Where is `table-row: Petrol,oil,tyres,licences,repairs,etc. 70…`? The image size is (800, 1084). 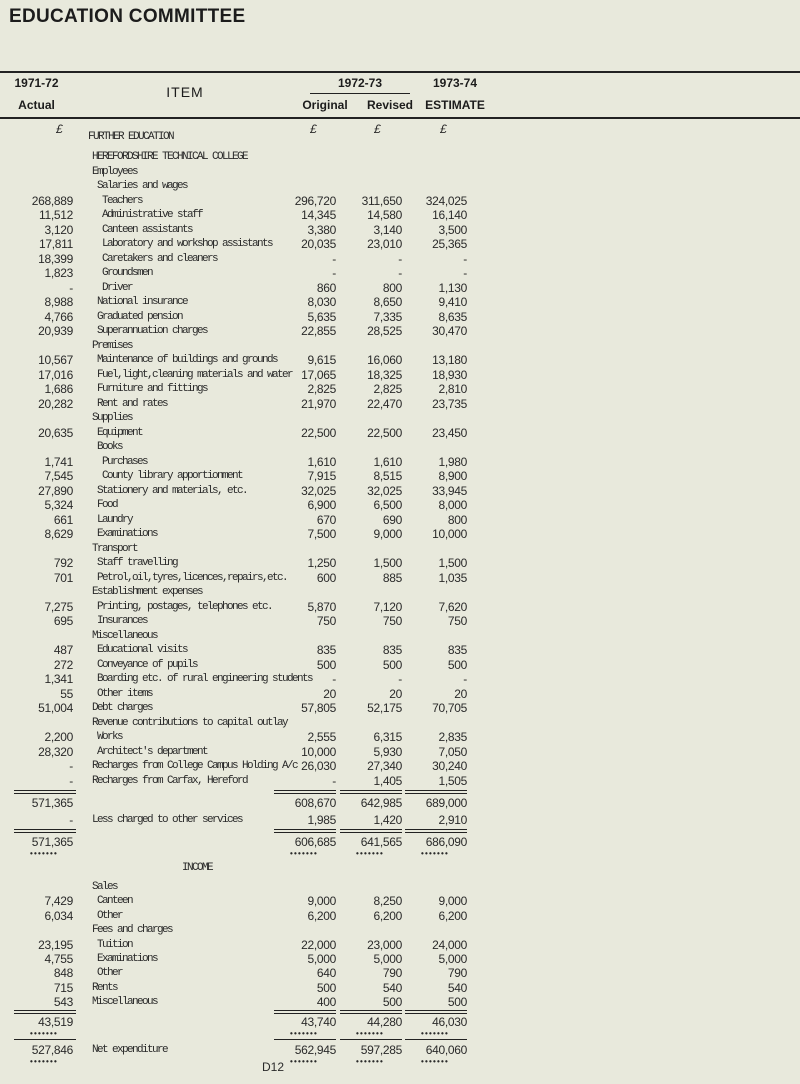
table-row: Petrol,oil,tyres,licences,repairs,etc. 70… is located at coordinates (400, 578).